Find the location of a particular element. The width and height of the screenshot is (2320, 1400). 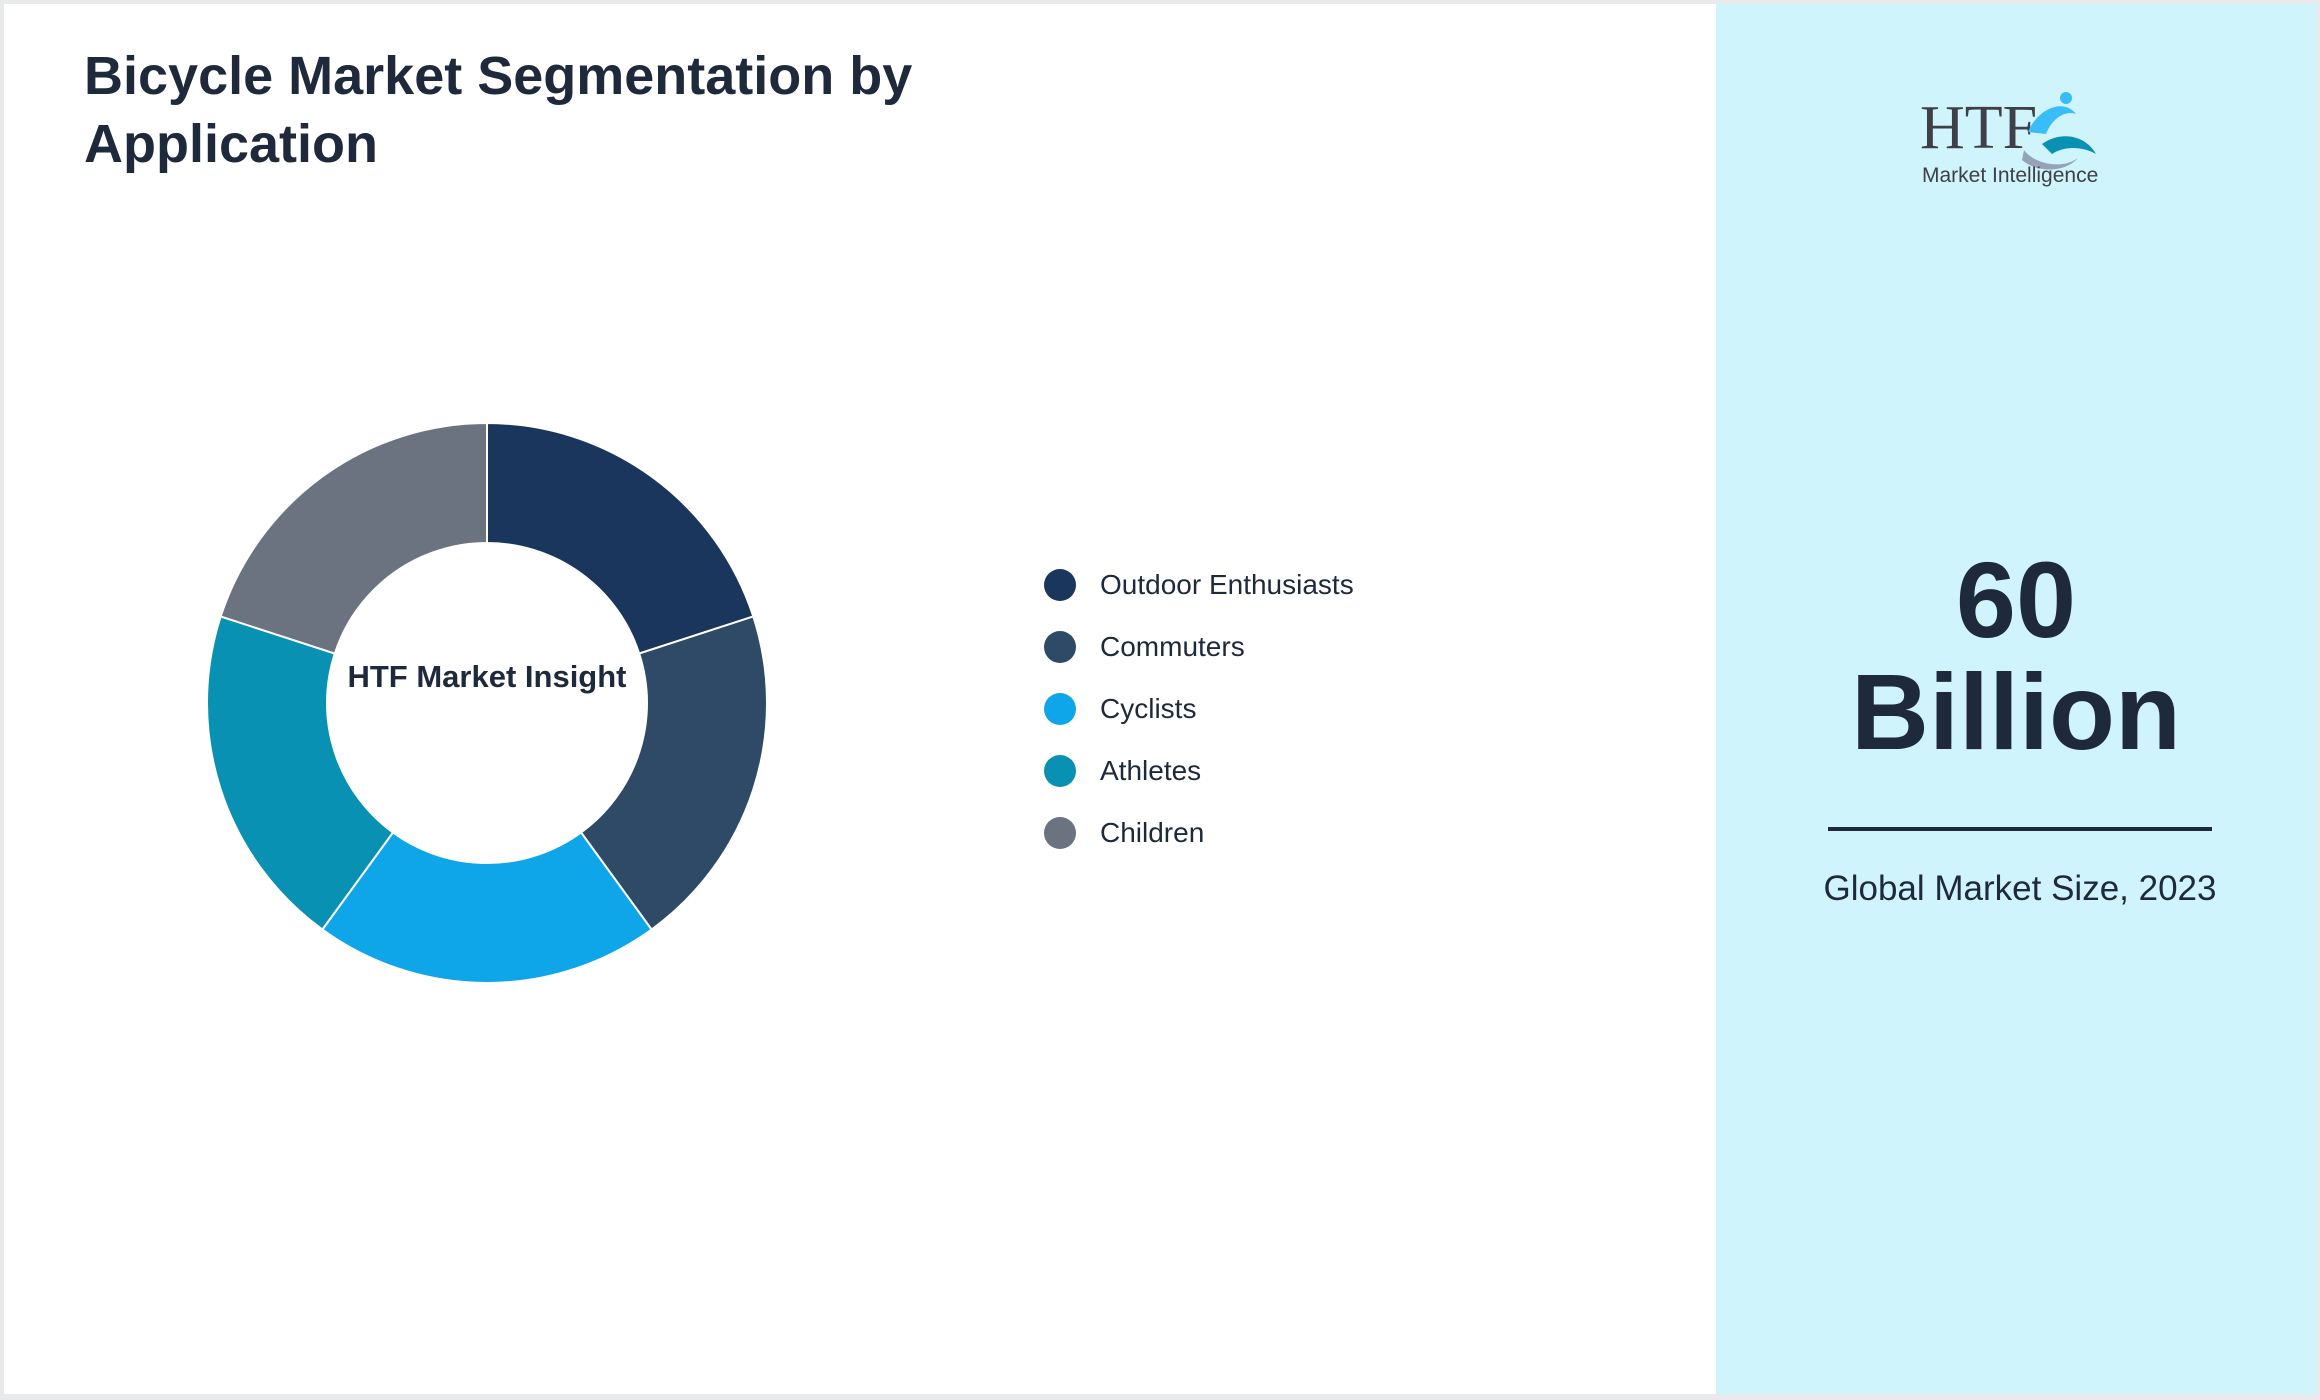

logo-brand-text: HTF is located at coordinates (1978, 128).